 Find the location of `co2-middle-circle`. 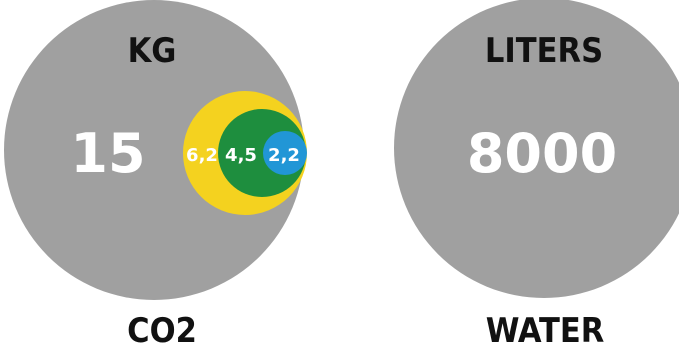

co2-middle-circle is located at coordinates (262, 153).